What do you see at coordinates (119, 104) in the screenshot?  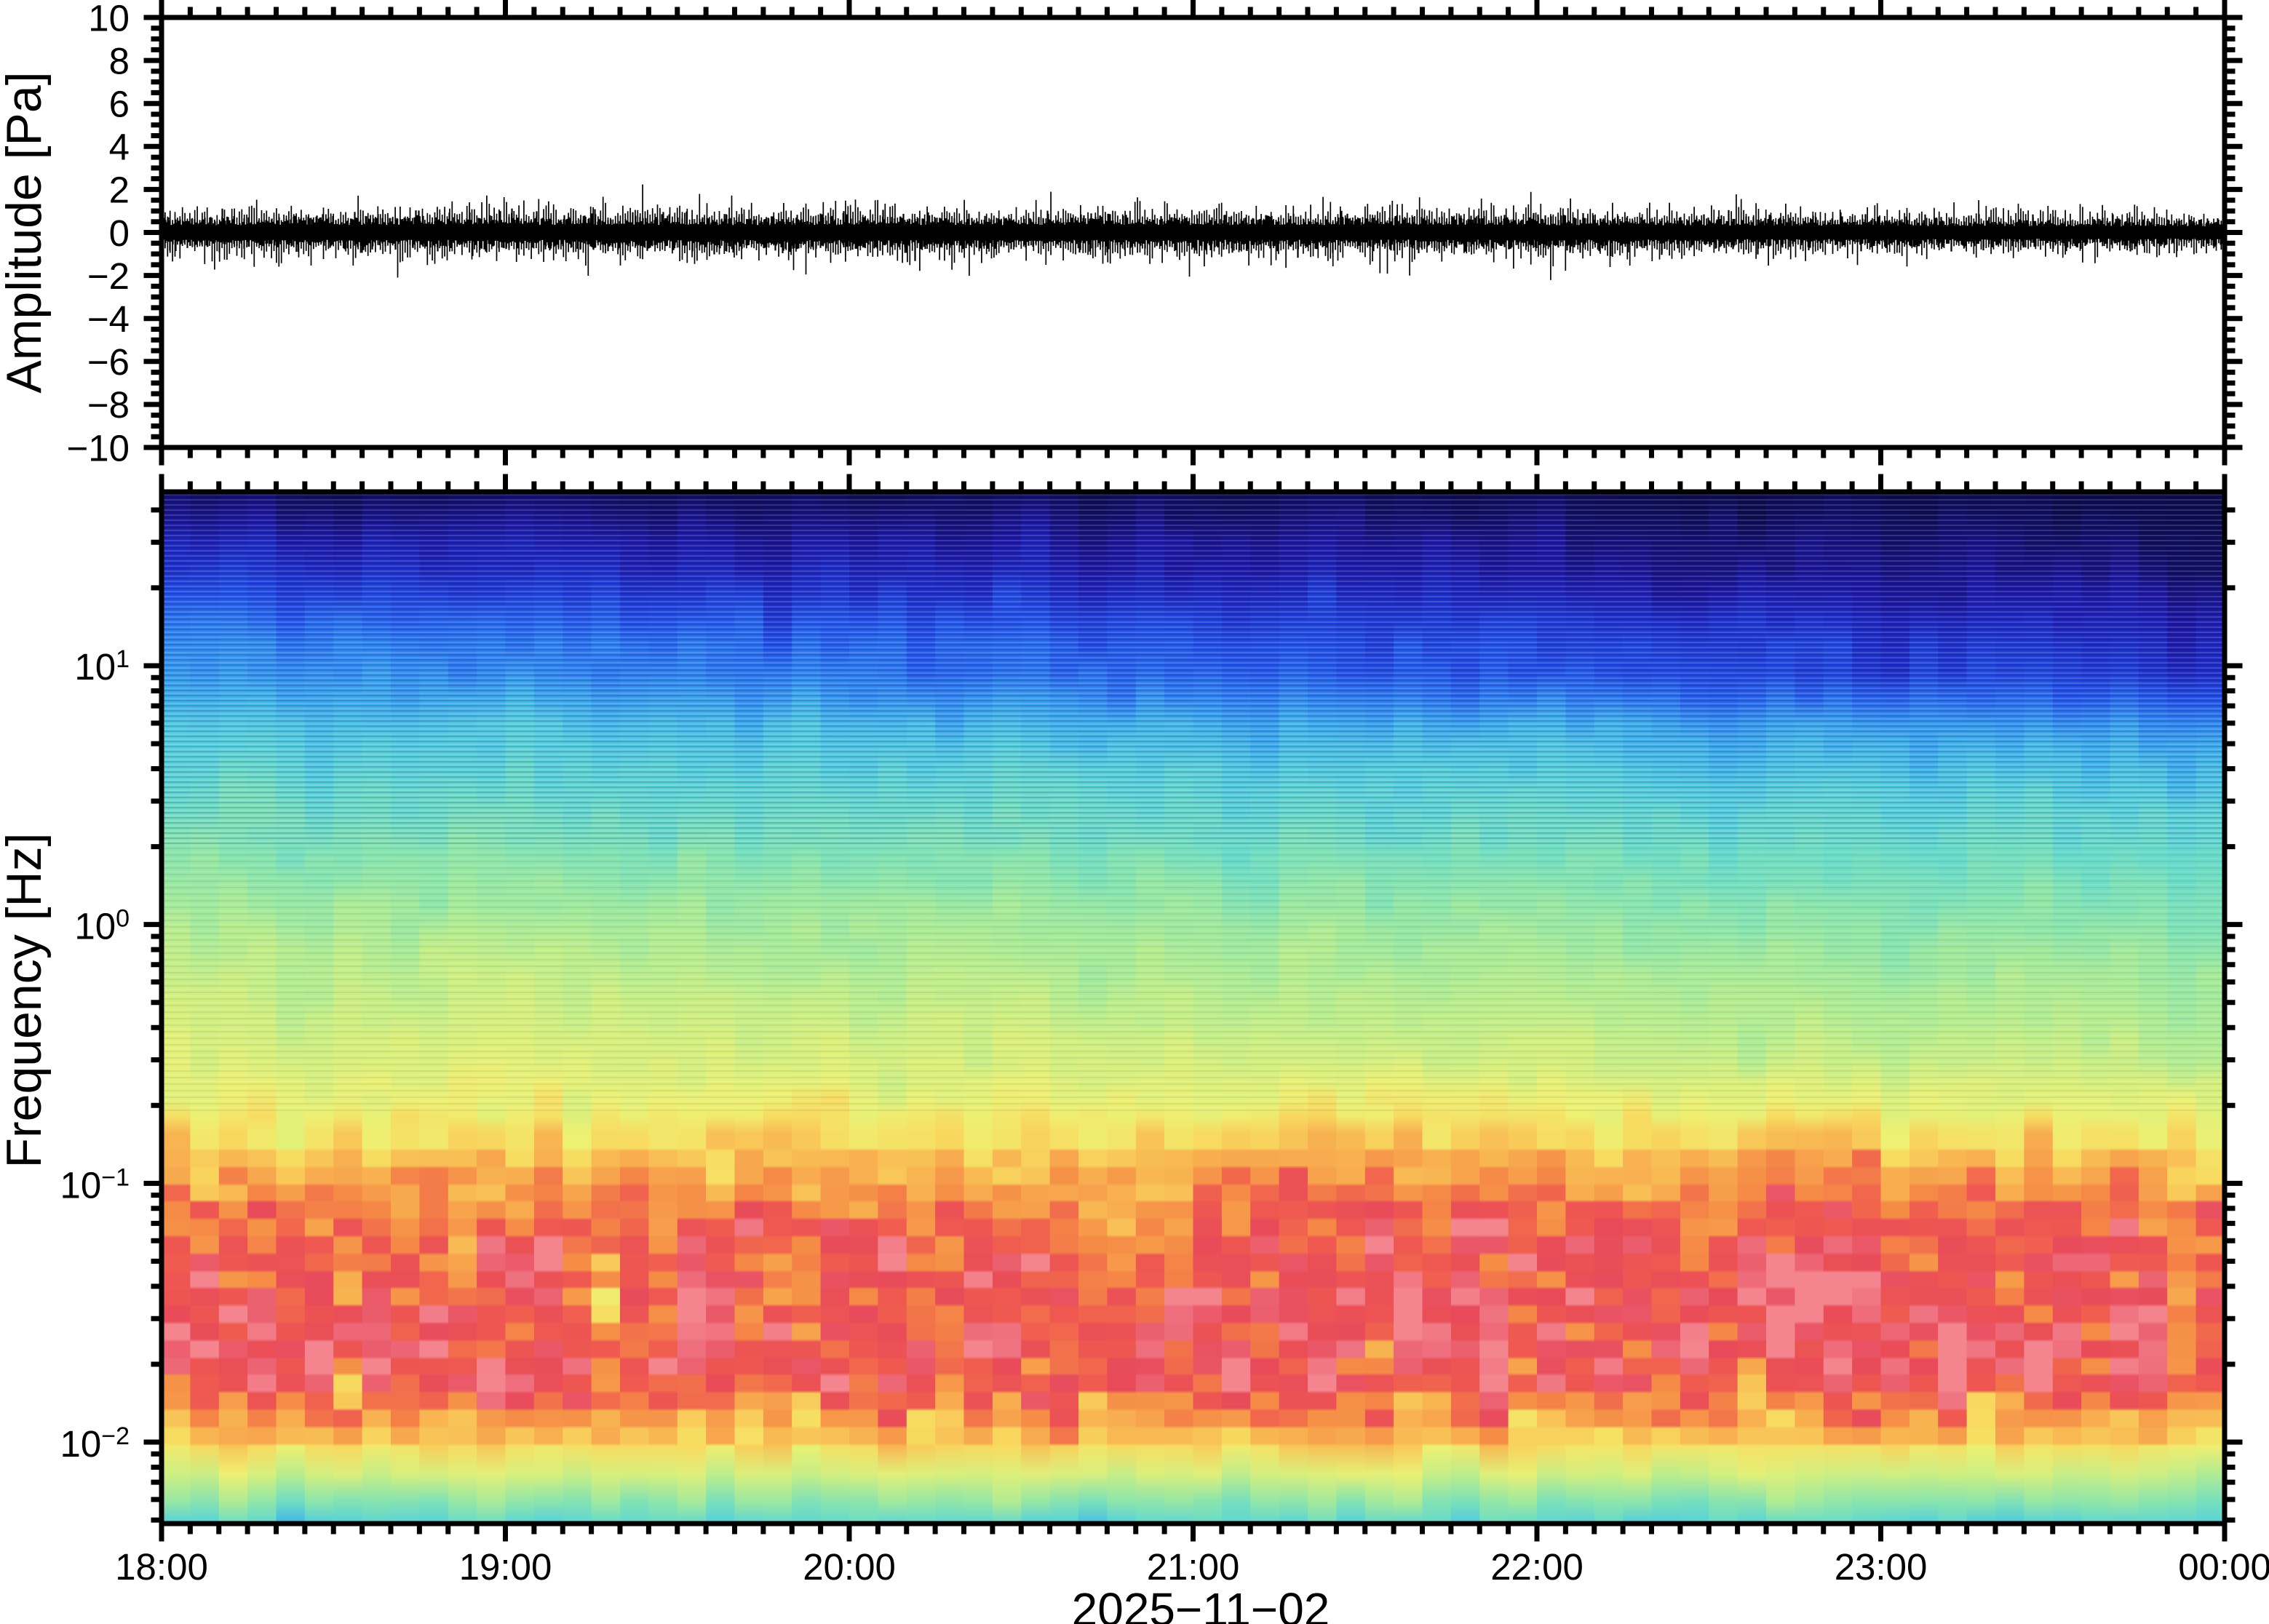 I see `svg-text: 6` at bounding box center [119, 104].